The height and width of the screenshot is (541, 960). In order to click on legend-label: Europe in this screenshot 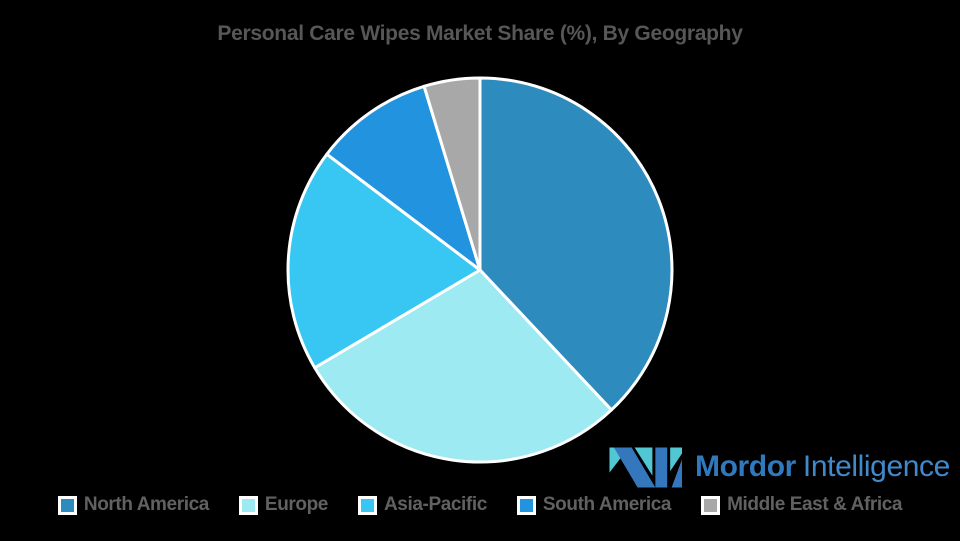, I will do `click(296, 504)`.